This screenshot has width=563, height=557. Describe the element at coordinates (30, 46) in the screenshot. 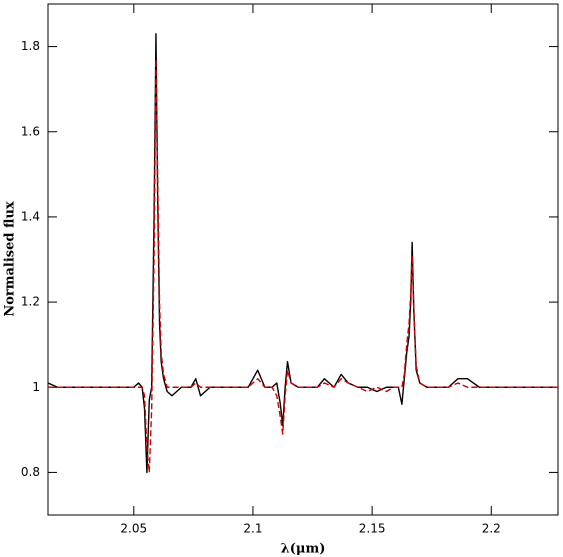

I see `y-tick-label: 1.8` at that location.